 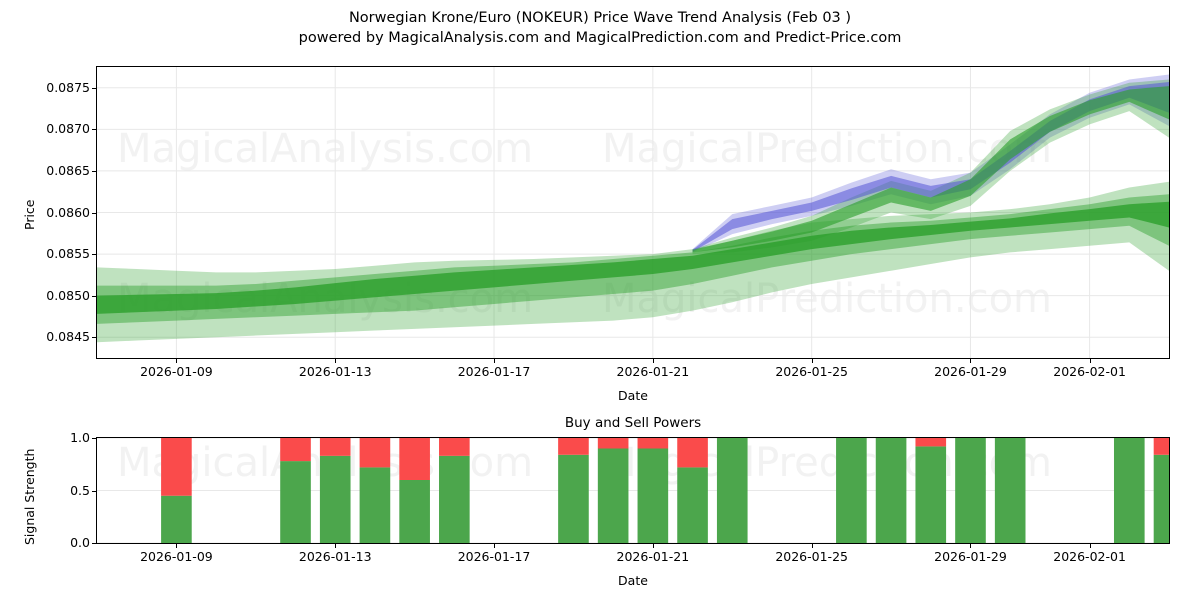 I want to click on signal-x-tick-label: 2026-01-13, so click(x=335, y=556).